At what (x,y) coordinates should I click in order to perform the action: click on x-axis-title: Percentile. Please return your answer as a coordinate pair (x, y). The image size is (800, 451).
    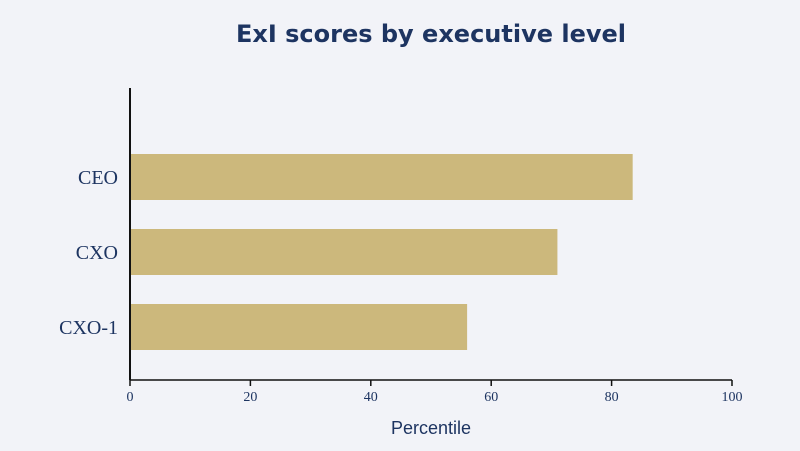
    Looking at the image, I should click on (431, 428).